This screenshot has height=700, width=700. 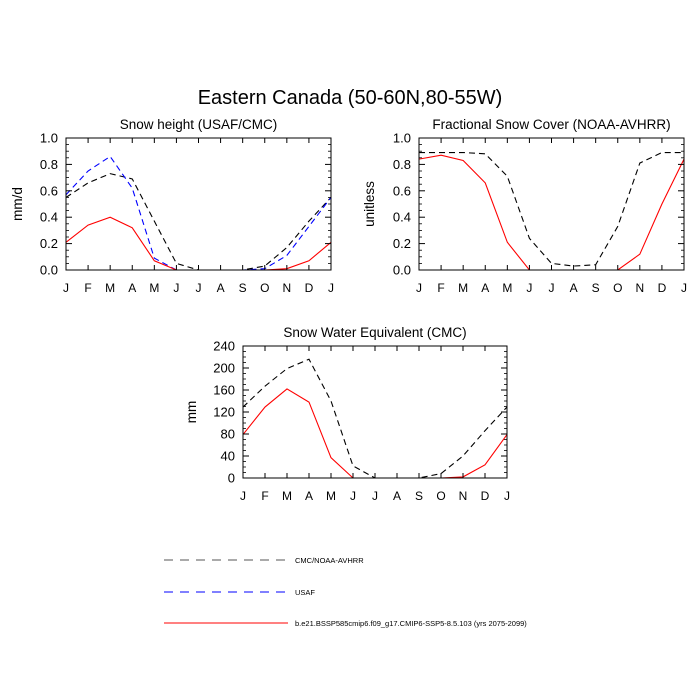 What do you see at coordinates (369, 204) in the screenshot?
I see `y-axis-label: unitless` at bounding box center [369, 204].